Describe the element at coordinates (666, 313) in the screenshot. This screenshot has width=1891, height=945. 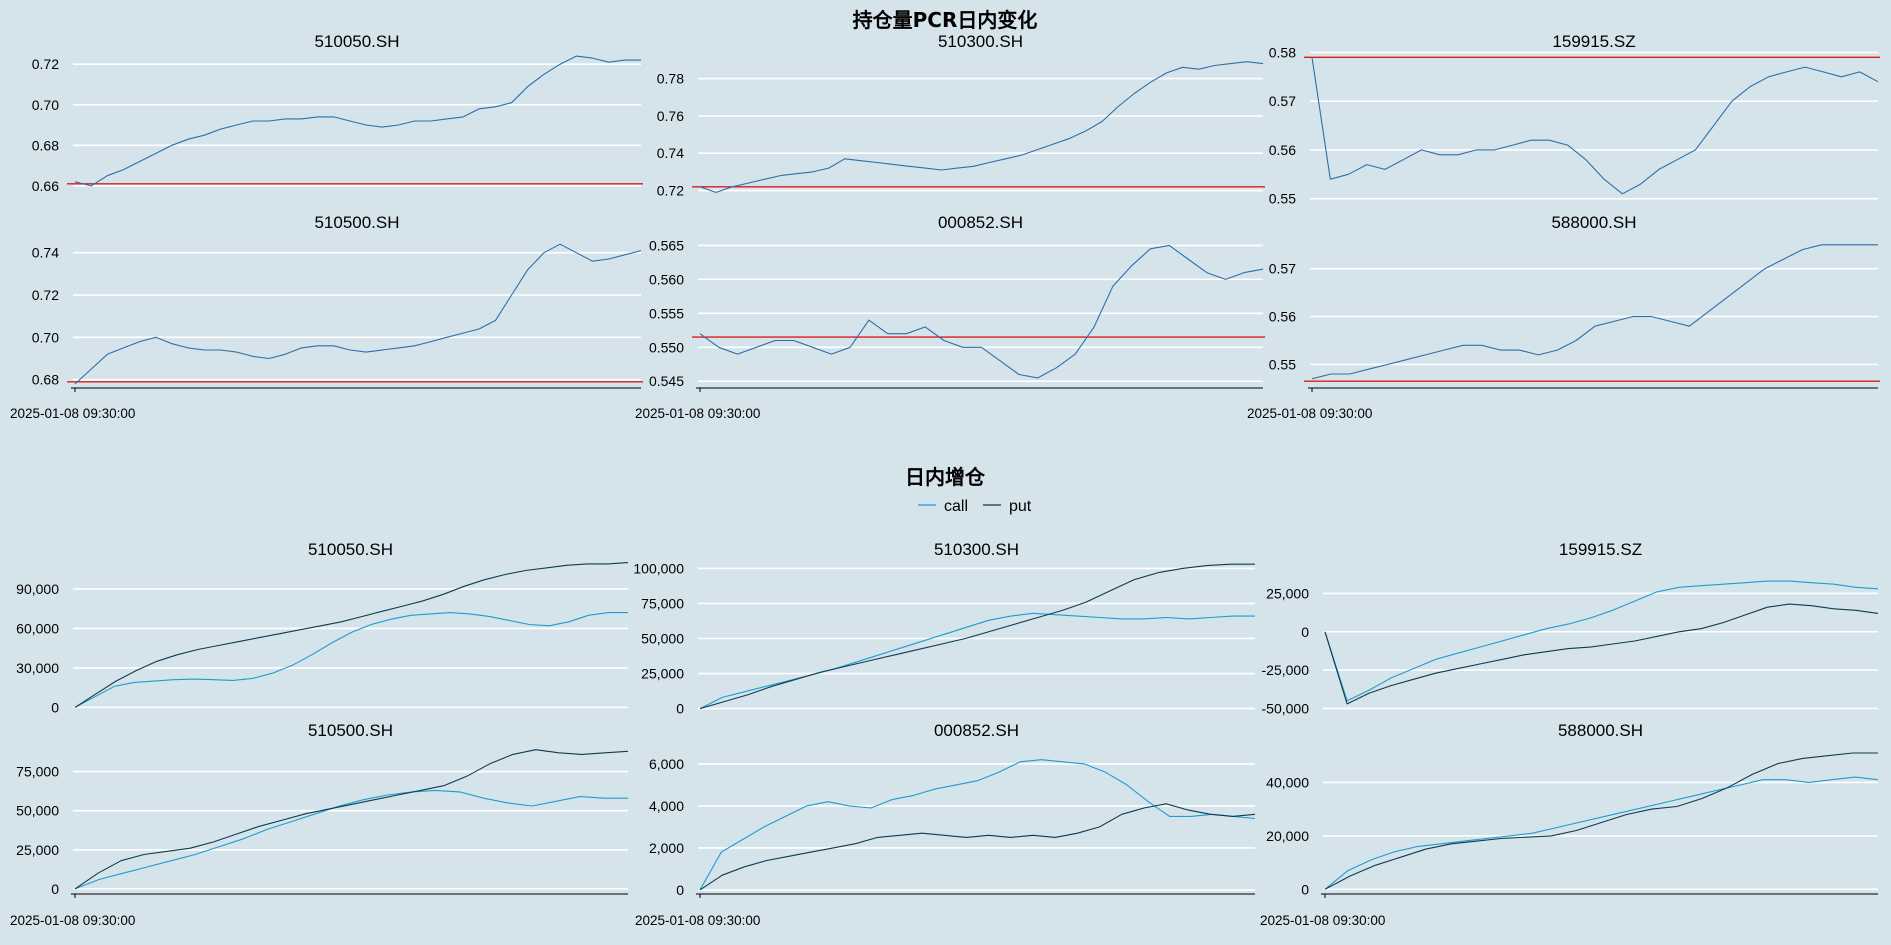
I see `y-tick-label: 0.555` at that location.